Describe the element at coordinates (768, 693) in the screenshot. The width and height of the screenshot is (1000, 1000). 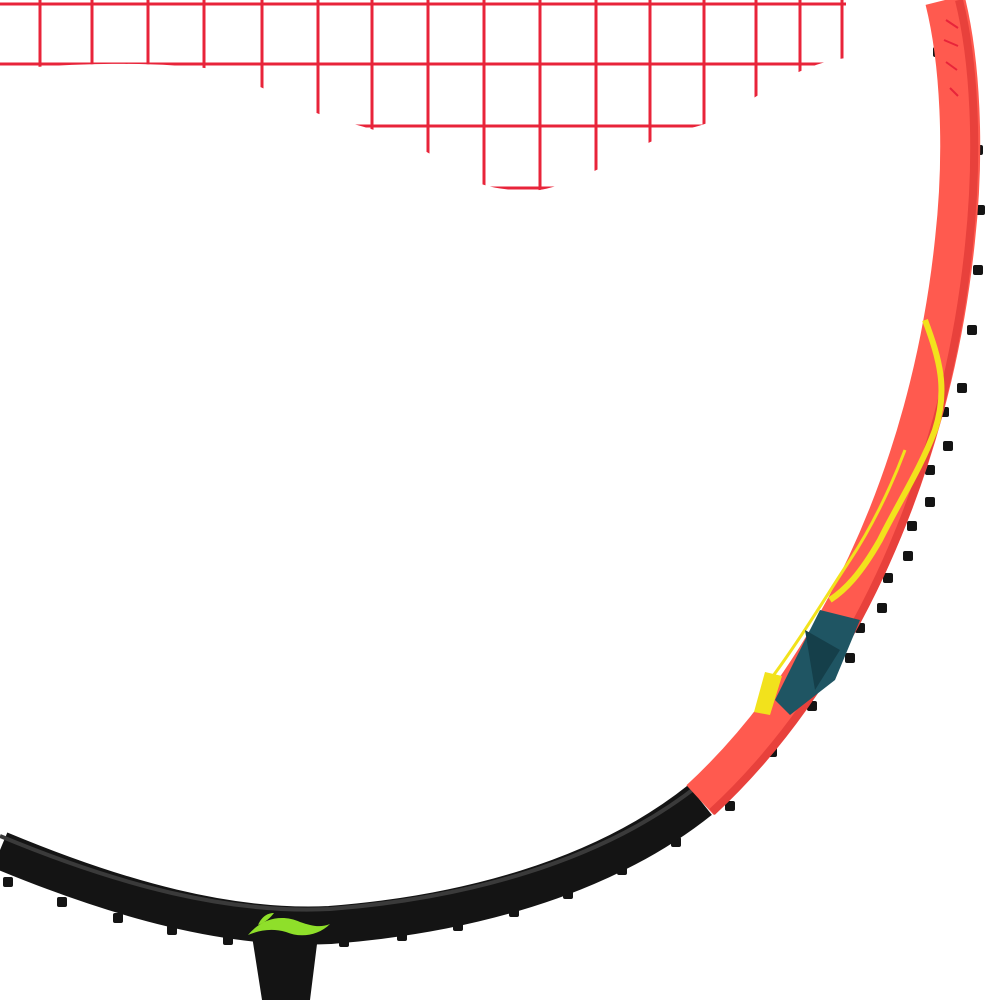
I see `frame-yellow-patch` at that location.